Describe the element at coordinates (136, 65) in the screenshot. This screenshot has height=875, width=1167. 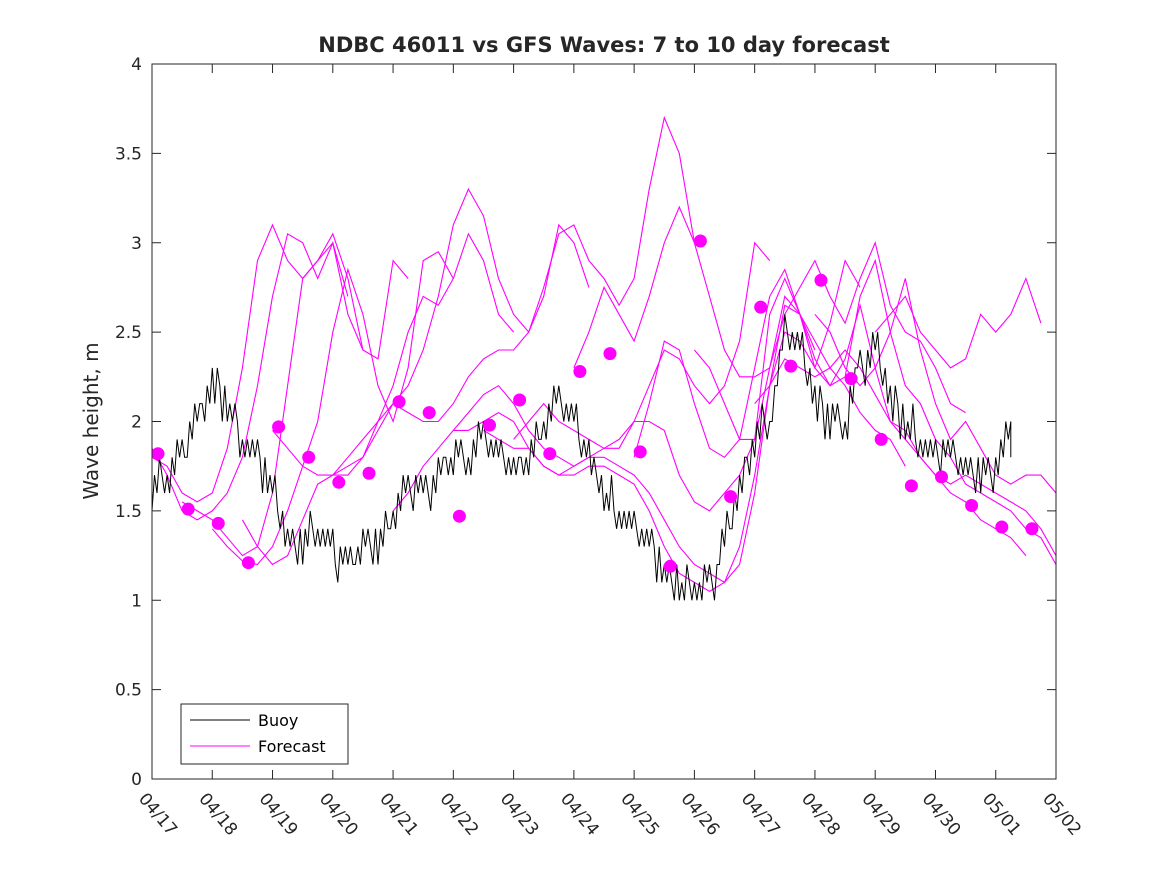
I see `y-tick-label: 4` at that location.